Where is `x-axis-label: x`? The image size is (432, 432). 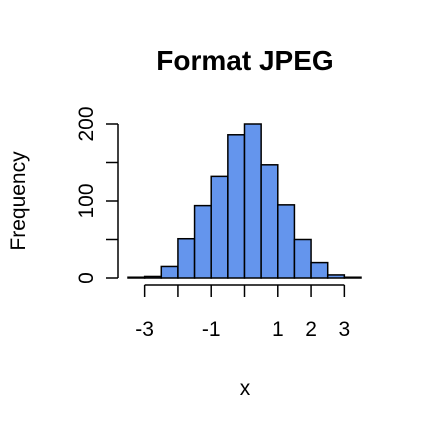
x-axis-label: x is located at coordinates (245, 388).